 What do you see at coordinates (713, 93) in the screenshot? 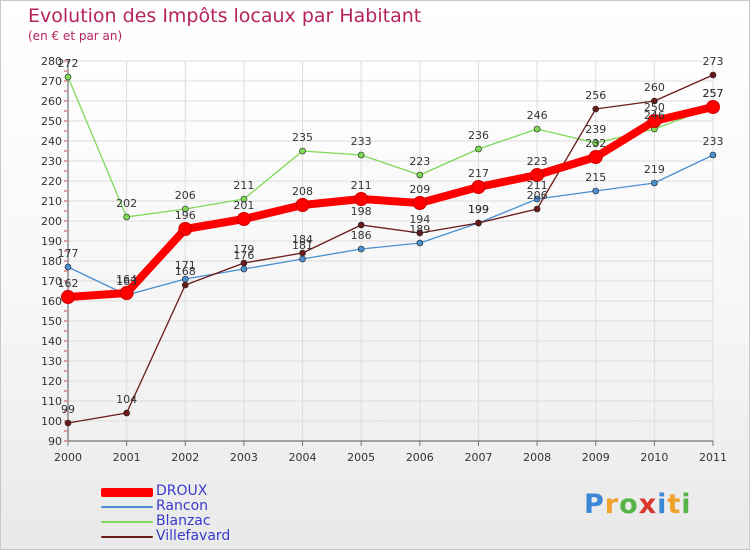
I see `data-label-blanzac: 257` at bounding box center [713, 93].